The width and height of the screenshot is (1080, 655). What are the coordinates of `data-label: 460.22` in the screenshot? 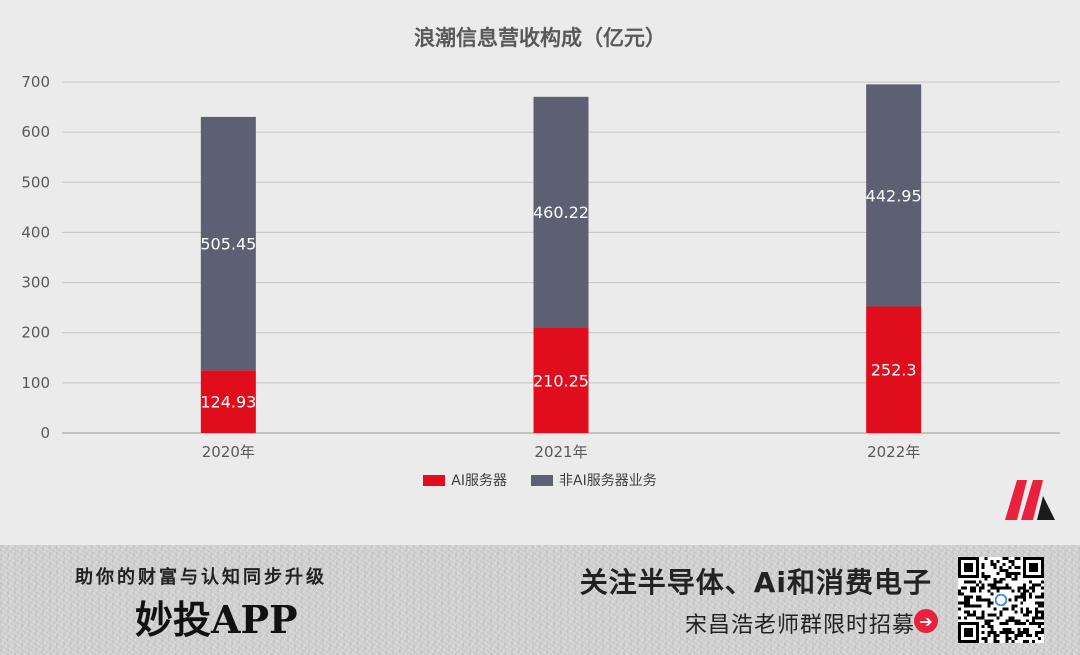 It's located at (561, 212).